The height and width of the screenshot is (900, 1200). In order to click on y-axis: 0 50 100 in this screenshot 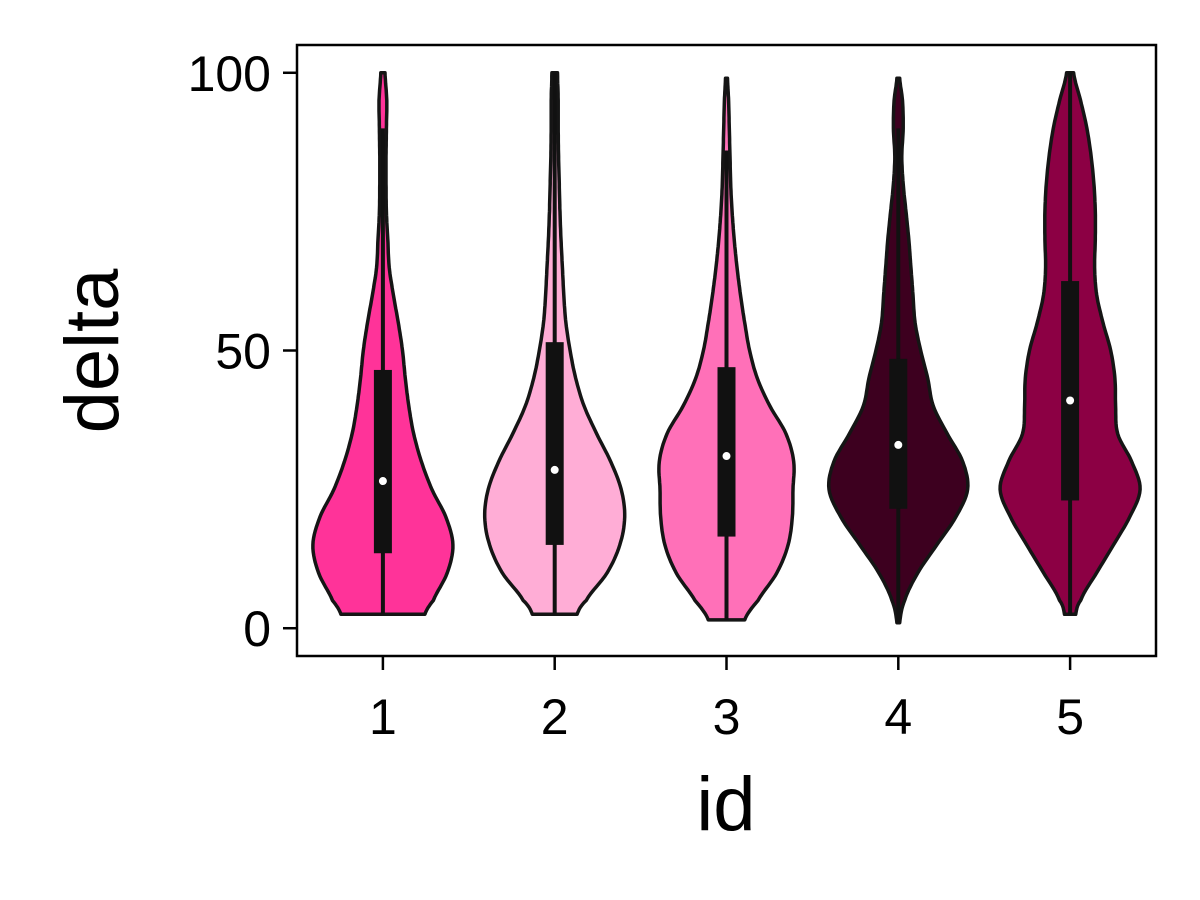, I will do `click(242, 351)`.